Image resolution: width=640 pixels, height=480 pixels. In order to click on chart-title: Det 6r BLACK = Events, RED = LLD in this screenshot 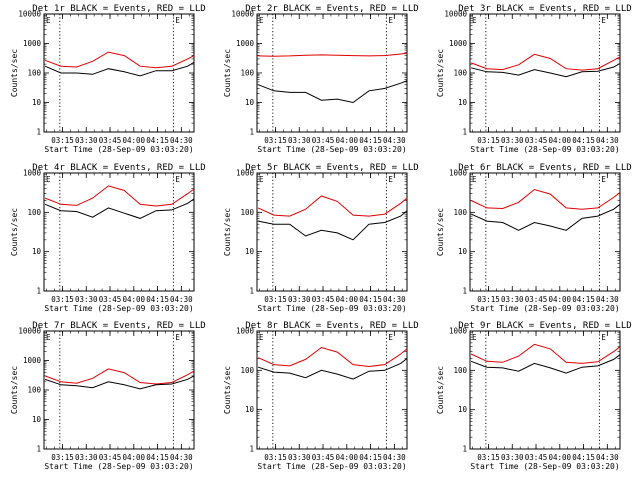, I will do `click(544, 168)`.